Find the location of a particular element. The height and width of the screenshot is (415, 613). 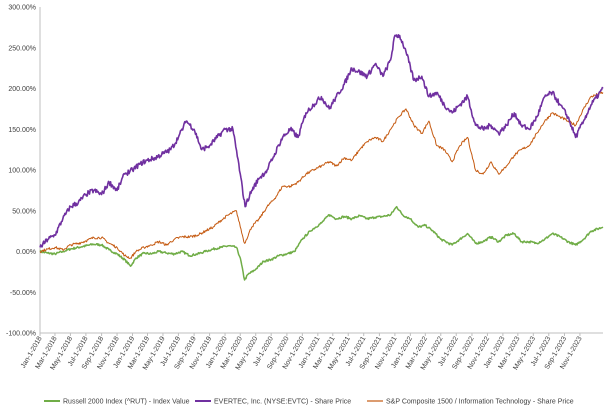

y-tick-label: 150.00% is located at coordinates (22, 130).